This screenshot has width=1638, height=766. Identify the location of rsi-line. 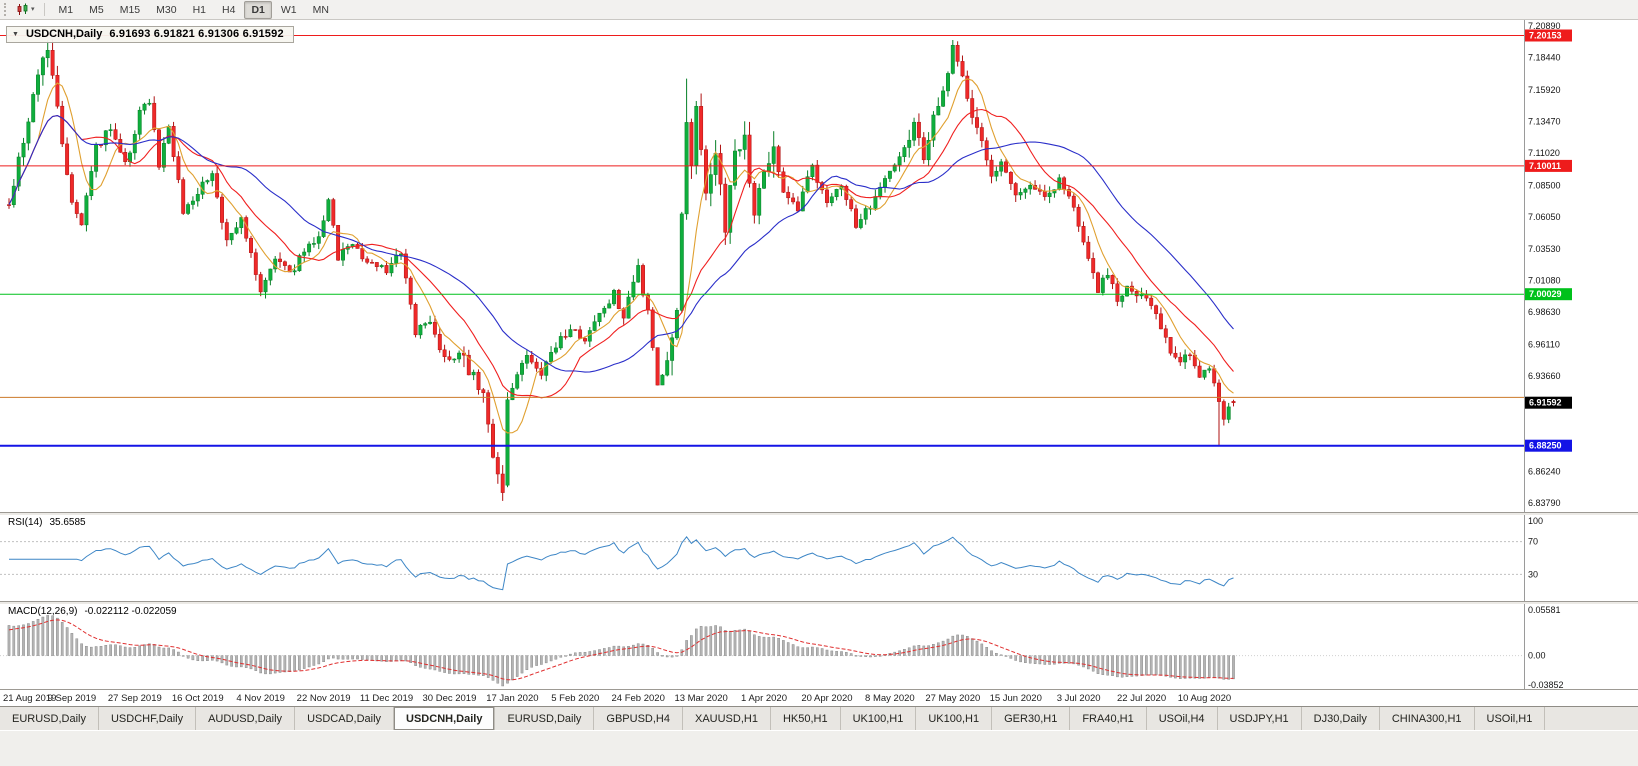
(621, 563).